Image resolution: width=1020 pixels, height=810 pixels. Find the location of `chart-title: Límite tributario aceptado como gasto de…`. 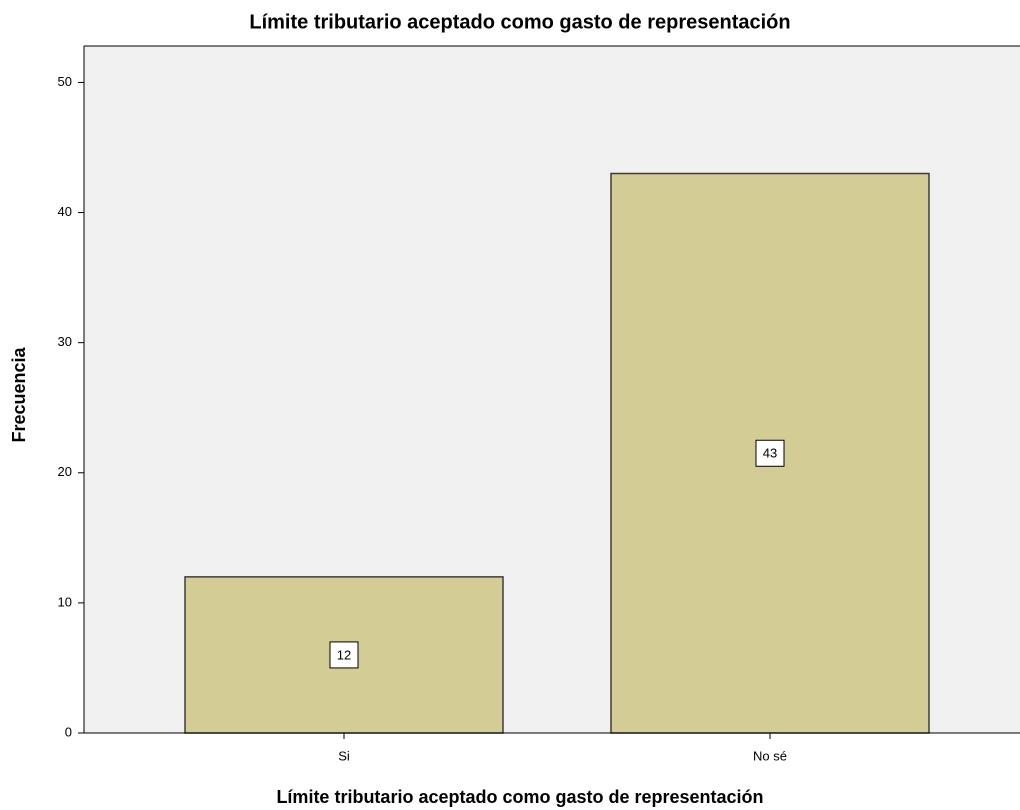

chart-title: Límite tributario aceptado como gasto de… is located at coordinates (519, 22).